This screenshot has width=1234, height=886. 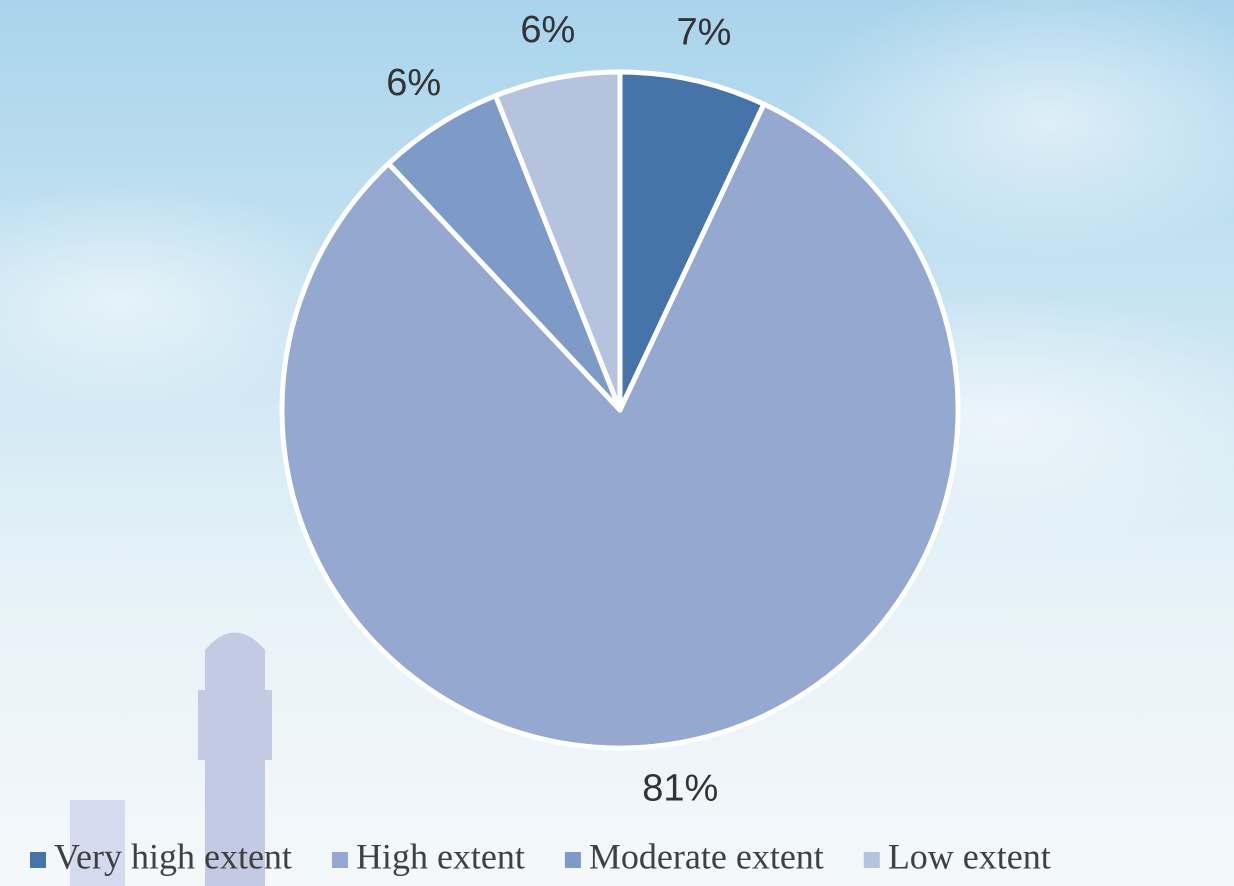 I want to click on data-label: 7%, so click(x=704, y=32).